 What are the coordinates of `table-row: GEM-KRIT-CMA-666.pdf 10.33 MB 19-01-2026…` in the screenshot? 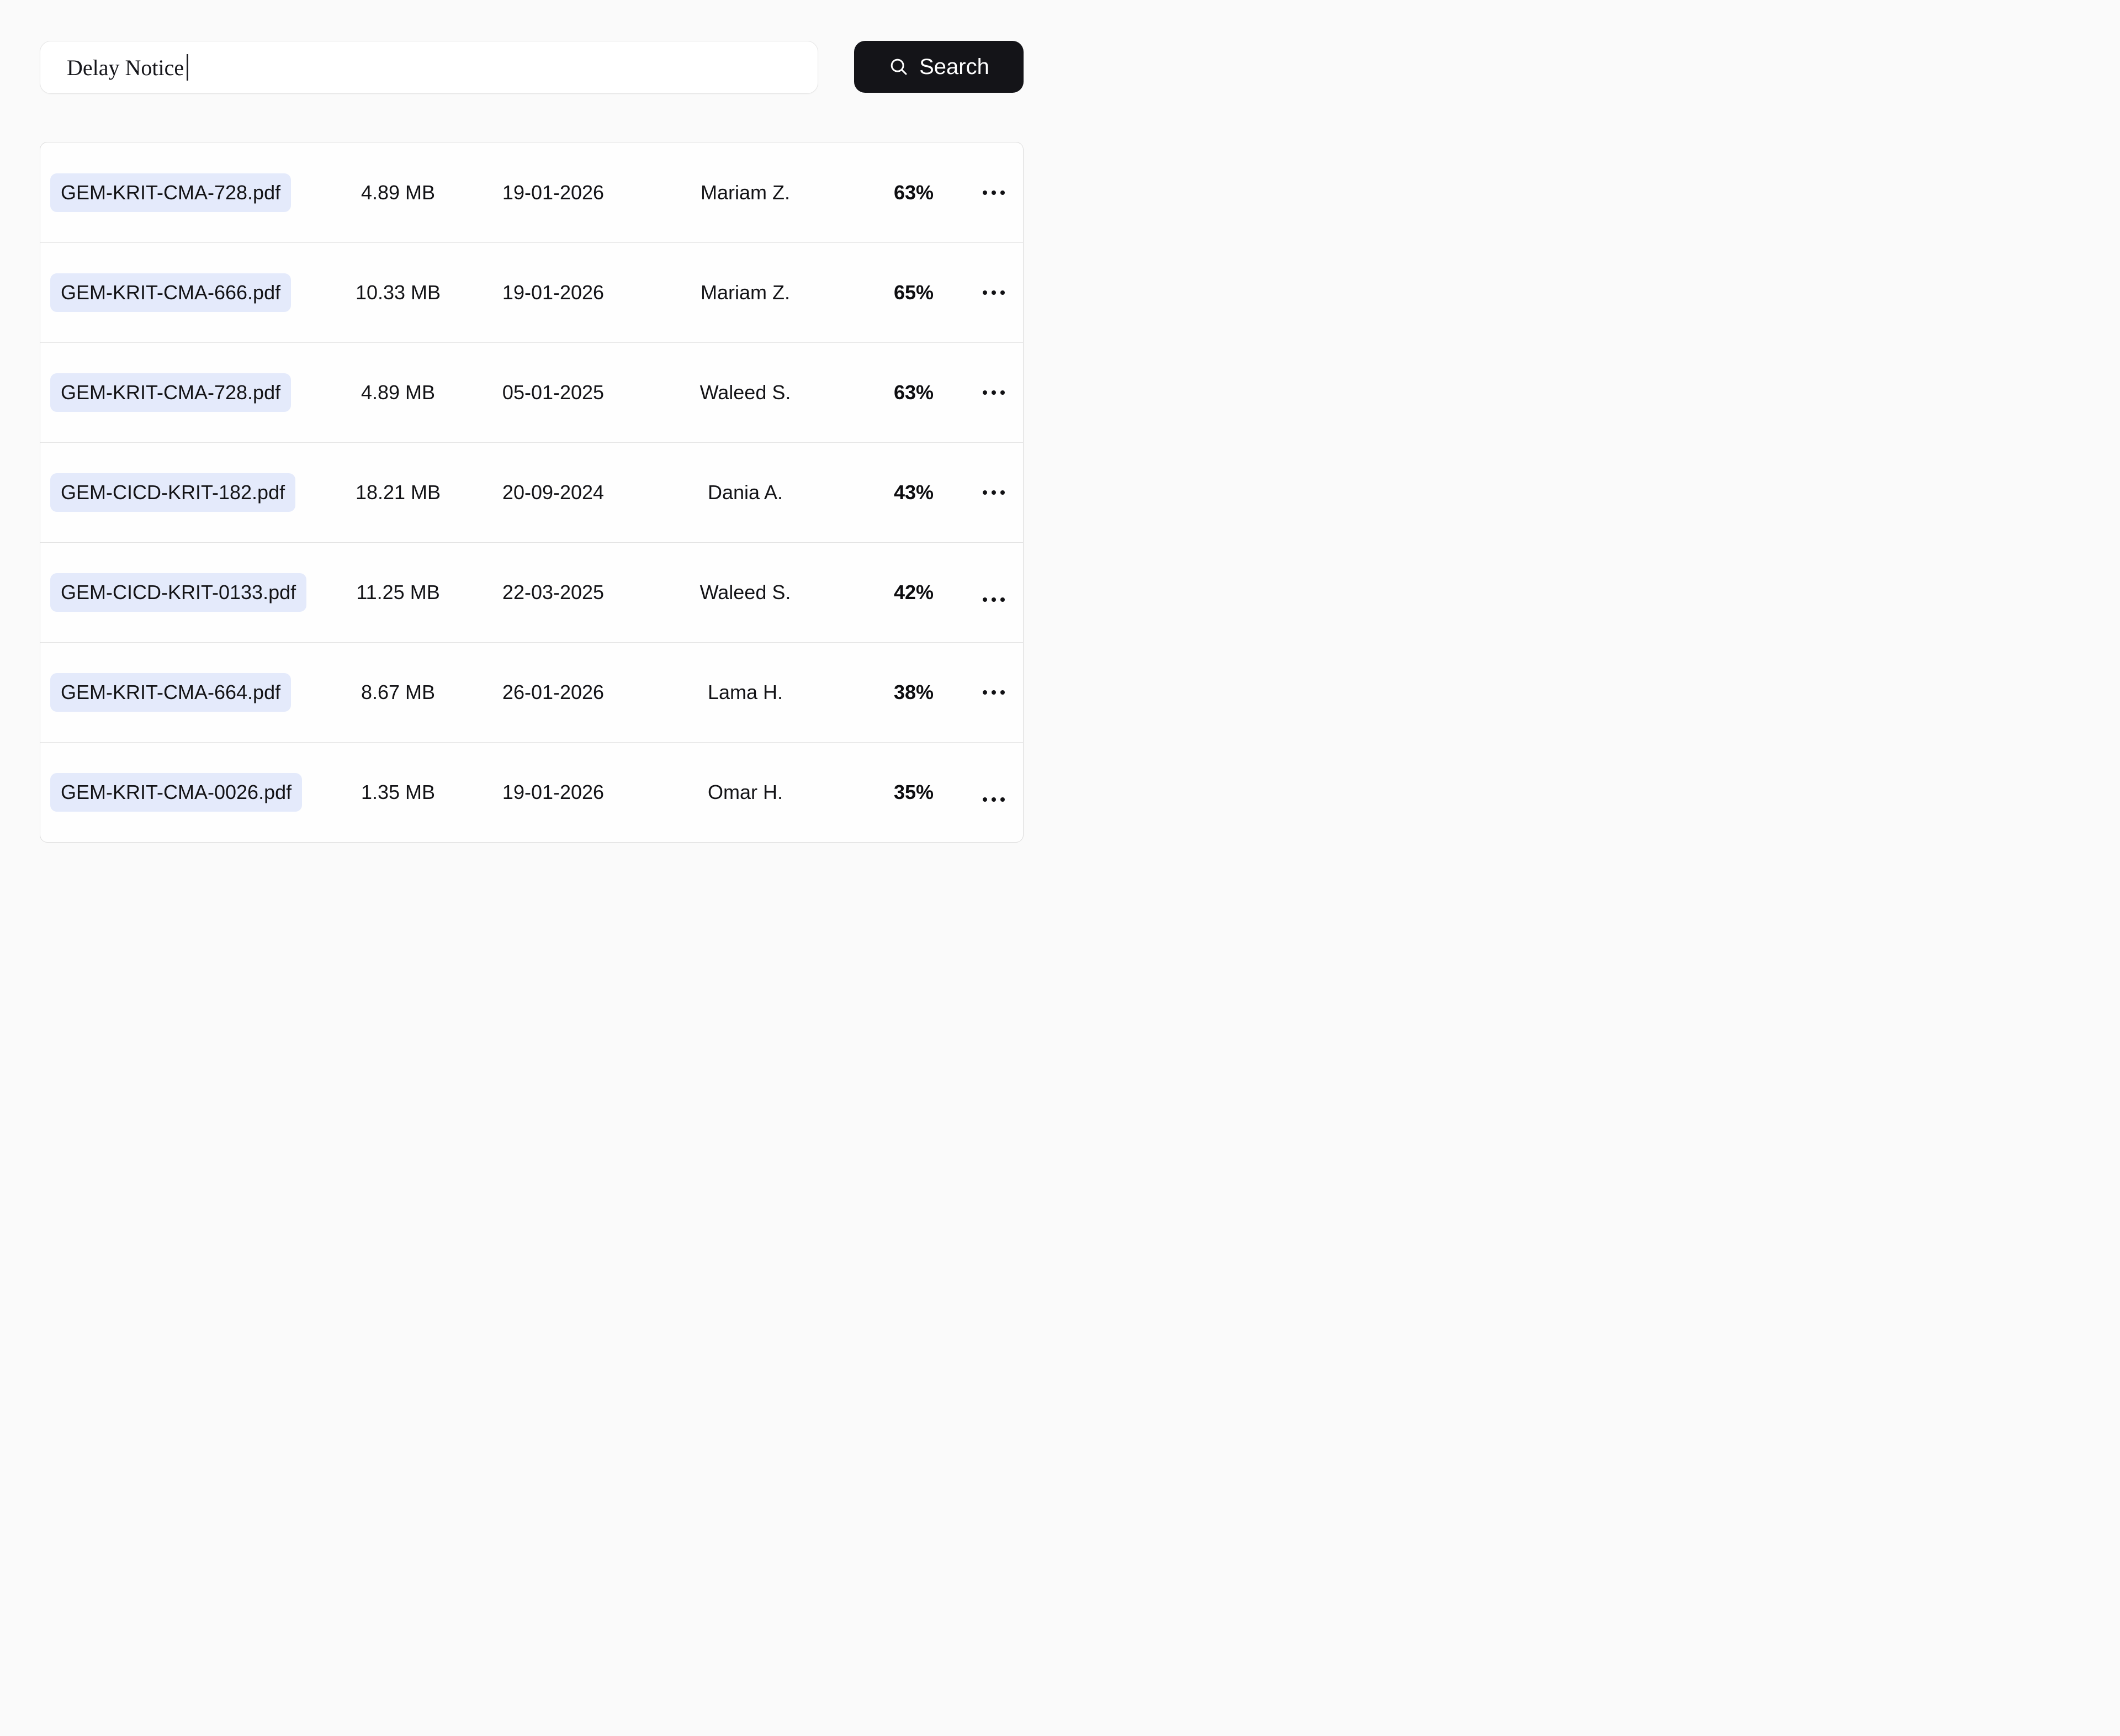 It's located at (531, 292).